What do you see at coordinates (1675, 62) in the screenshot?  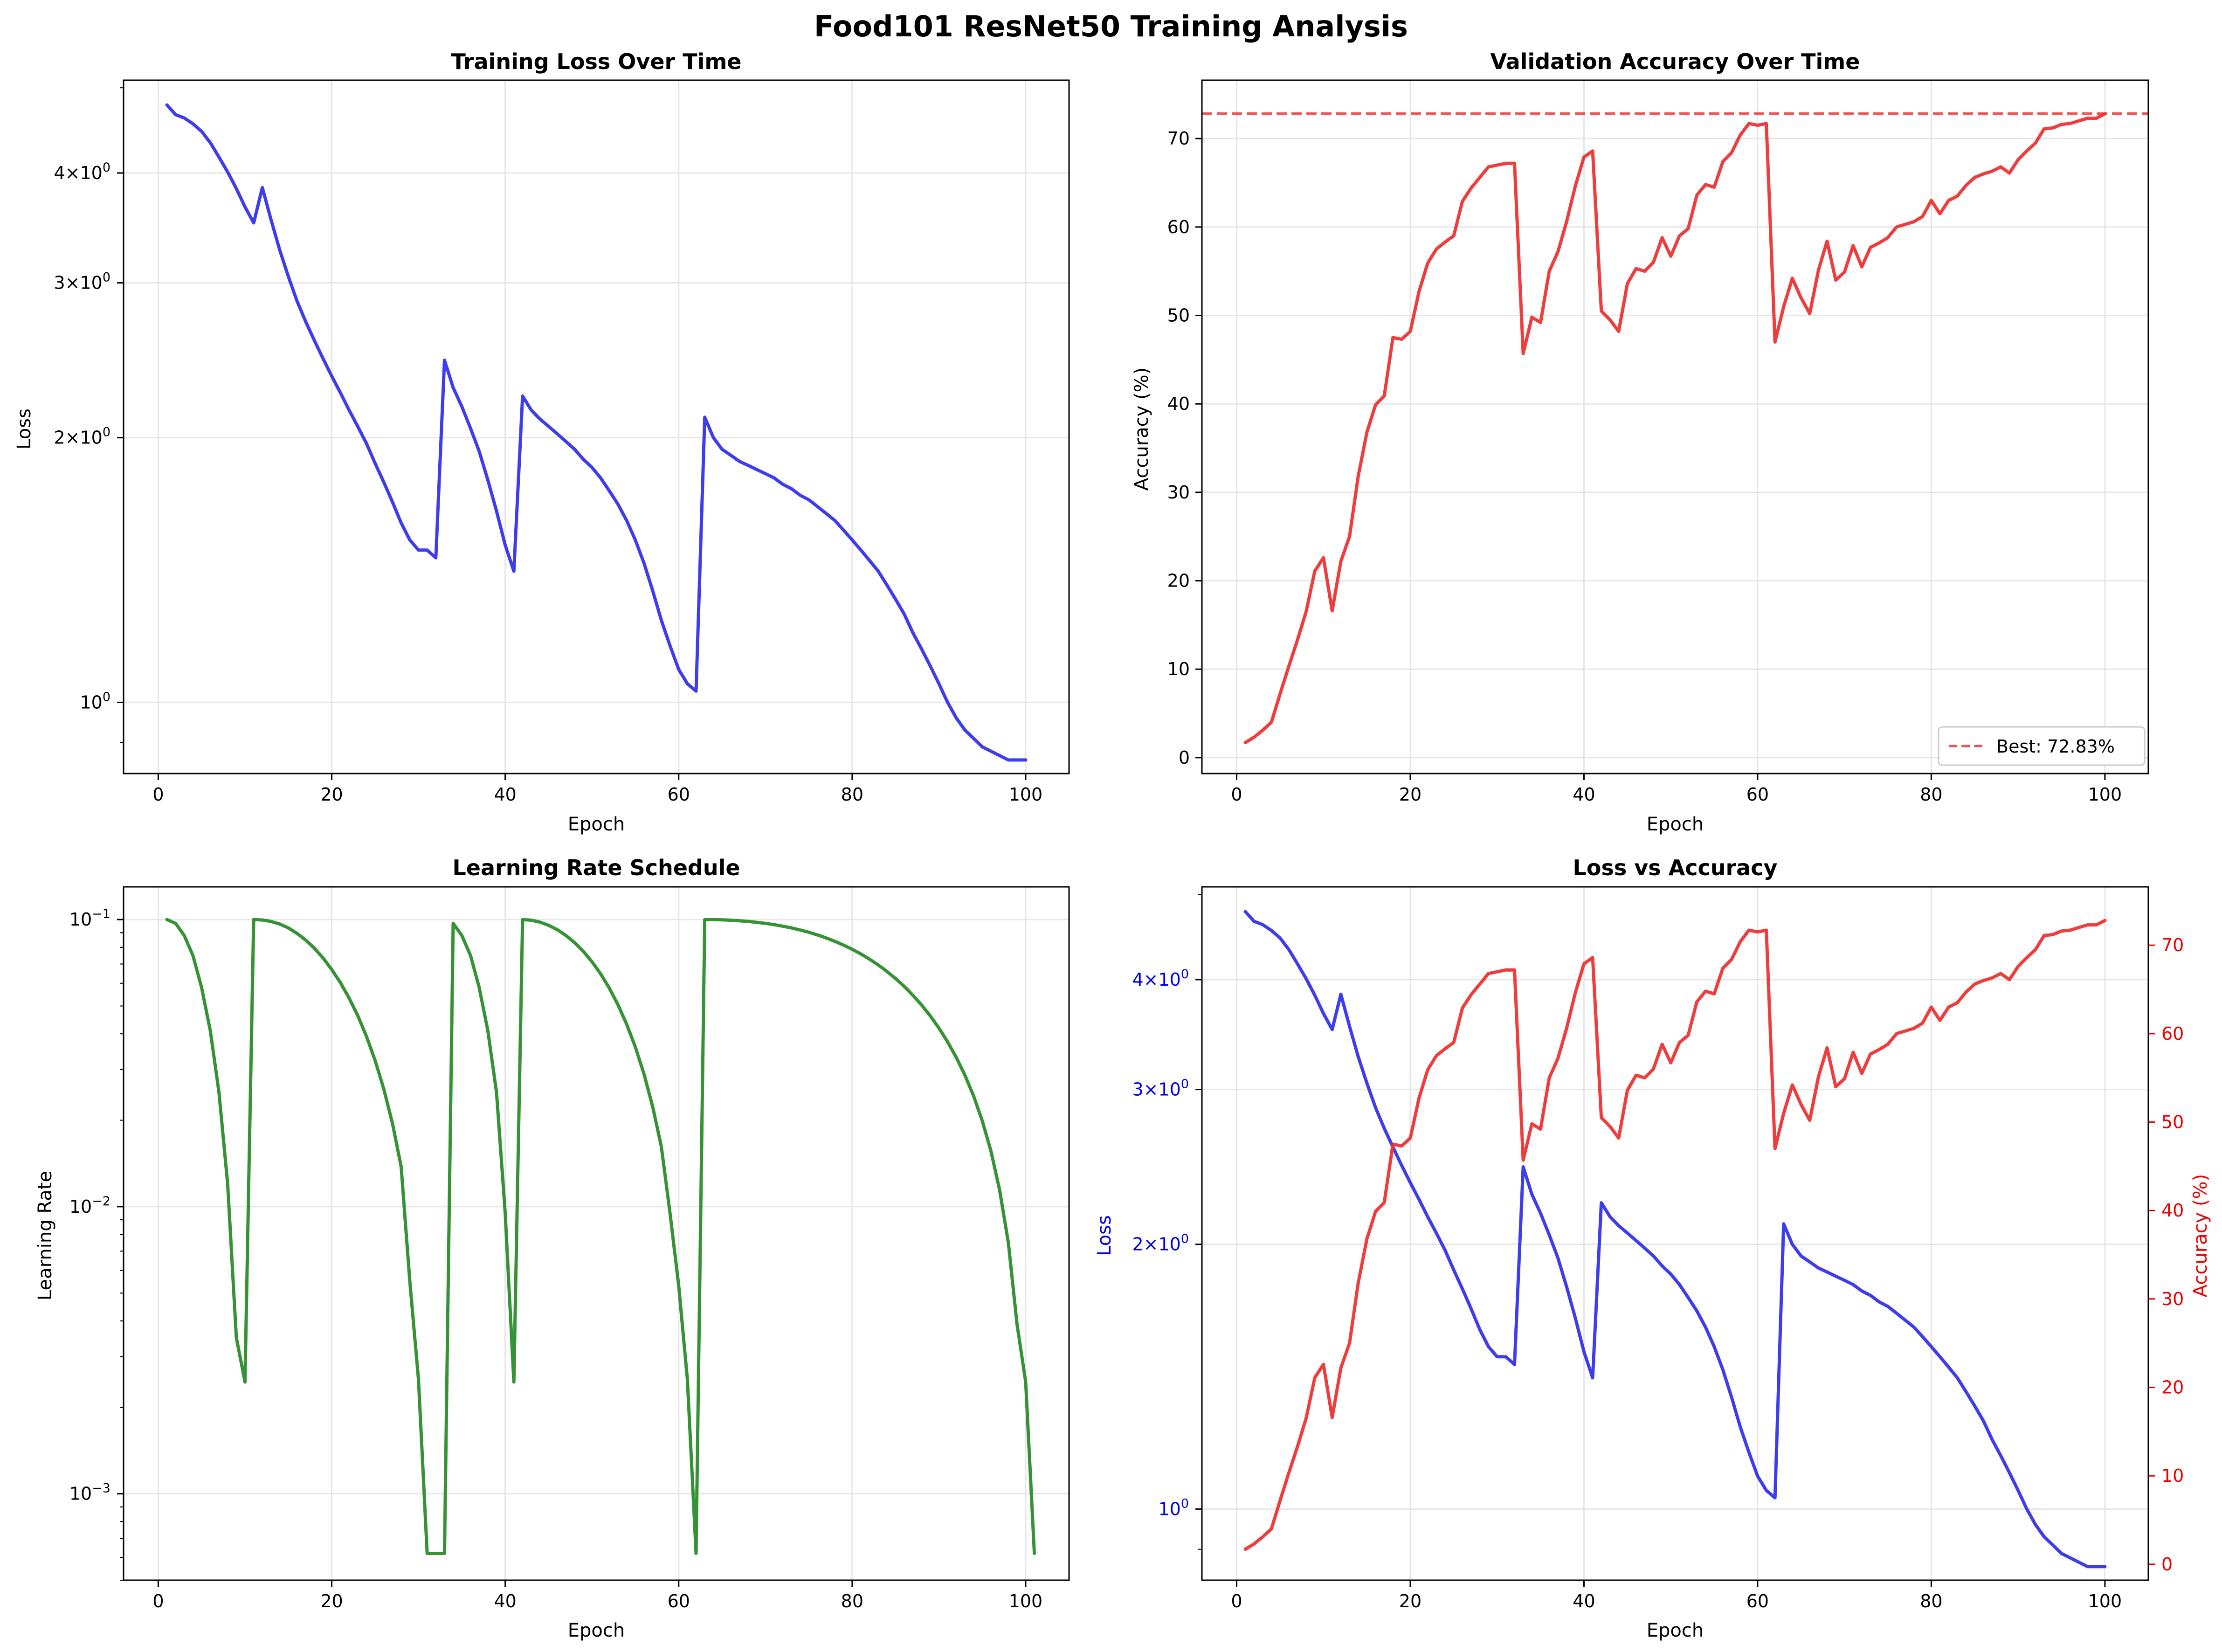 I see `accuracy-title: Validation Accuracy Over Time` at bounding box center [1675, 62].